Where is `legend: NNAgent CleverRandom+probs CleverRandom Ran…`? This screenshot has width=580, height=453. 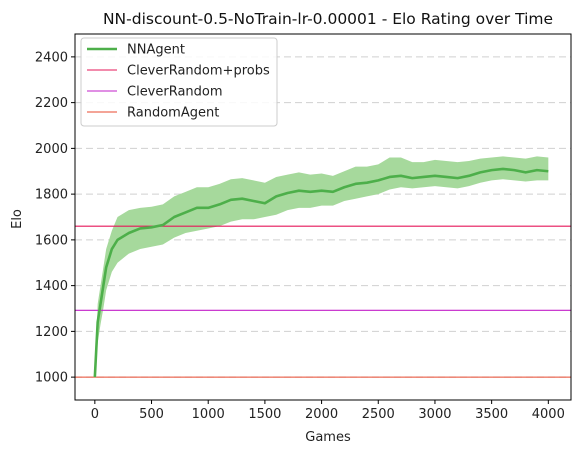
legend: NNAgent CleverRandom+probs CleverRandom Ran… is located at coordinates (179, 82).